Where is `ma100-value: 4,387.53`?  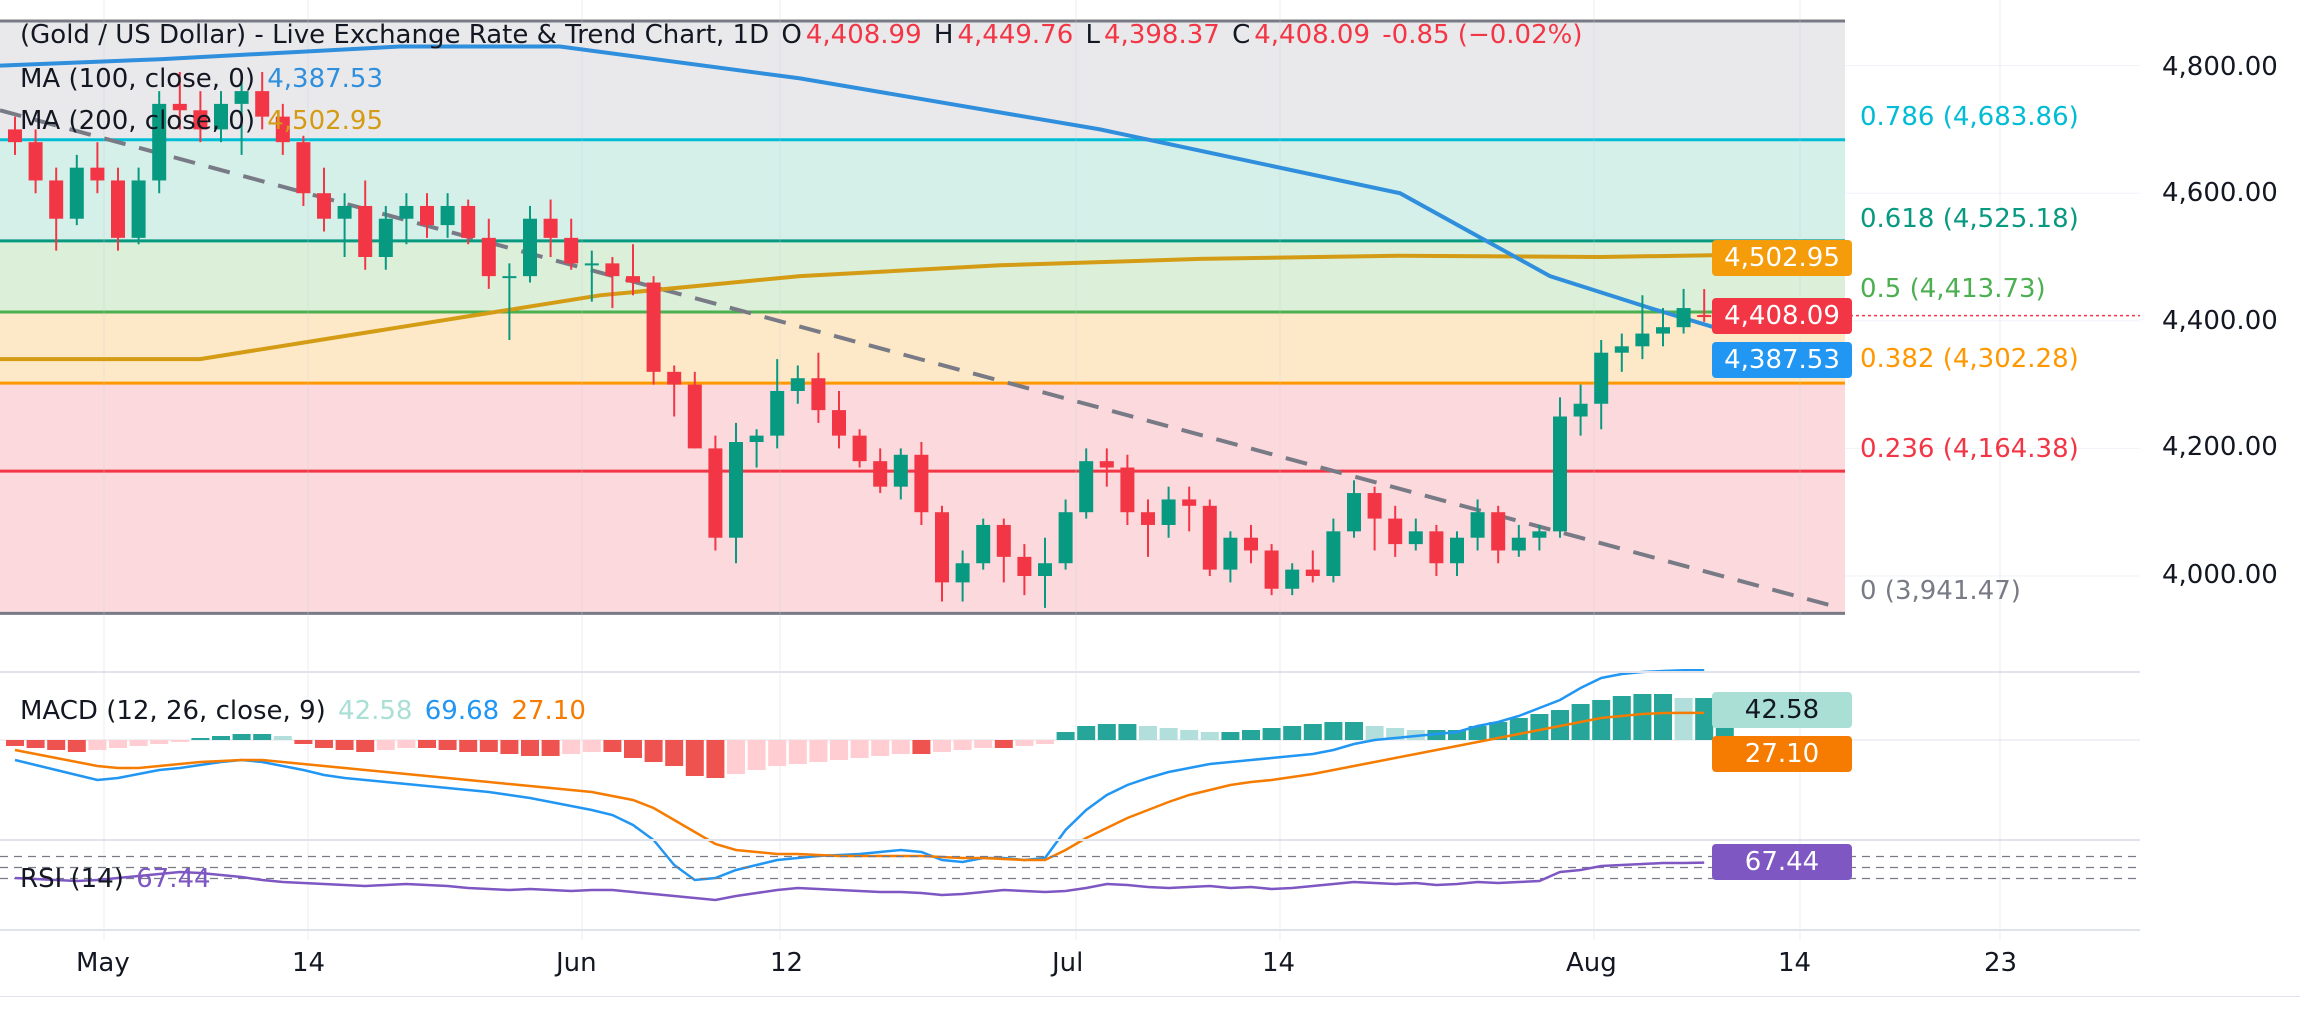
ma100-value: 4,387.53 is located at coordinates (325, 79).